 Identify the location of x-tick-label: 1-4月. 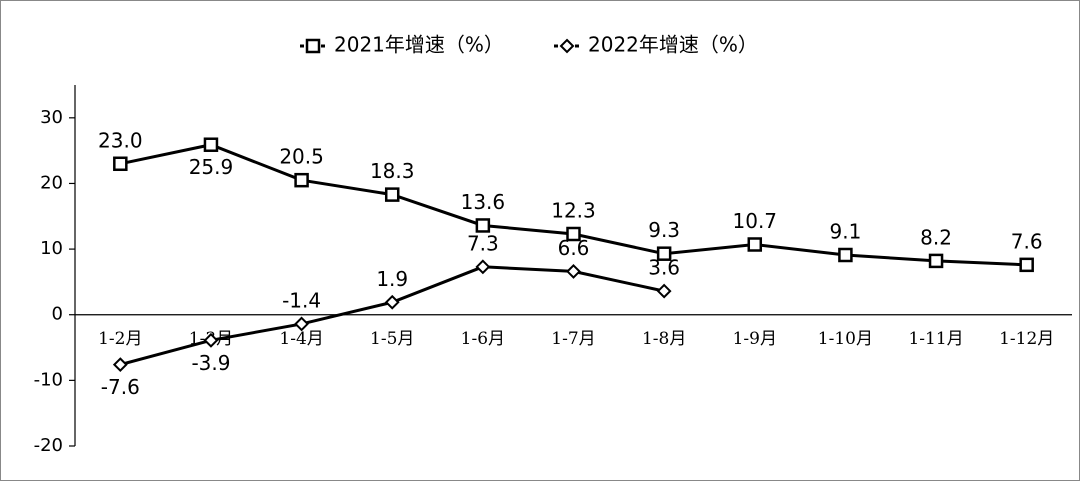
(301, 339).